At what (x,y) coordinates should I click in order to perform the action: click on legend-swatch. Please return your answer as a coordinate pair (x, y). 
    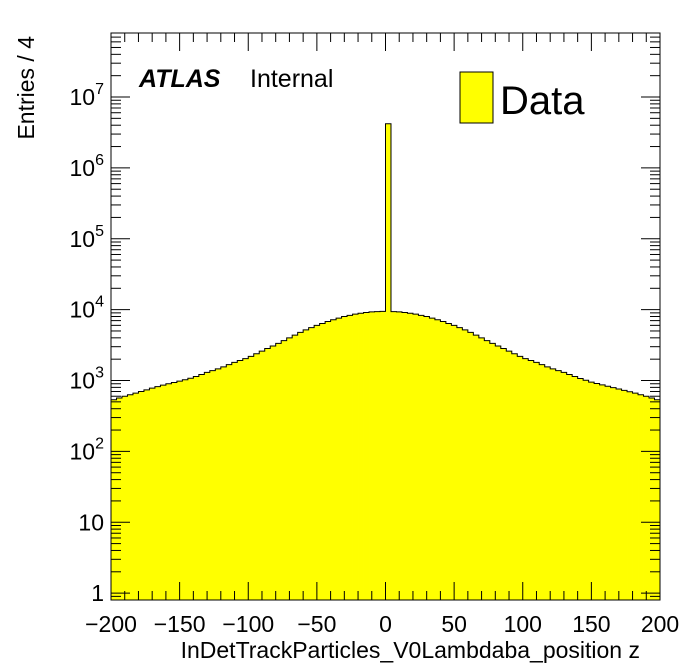
    Looking at the image, I should click on (476, 97).